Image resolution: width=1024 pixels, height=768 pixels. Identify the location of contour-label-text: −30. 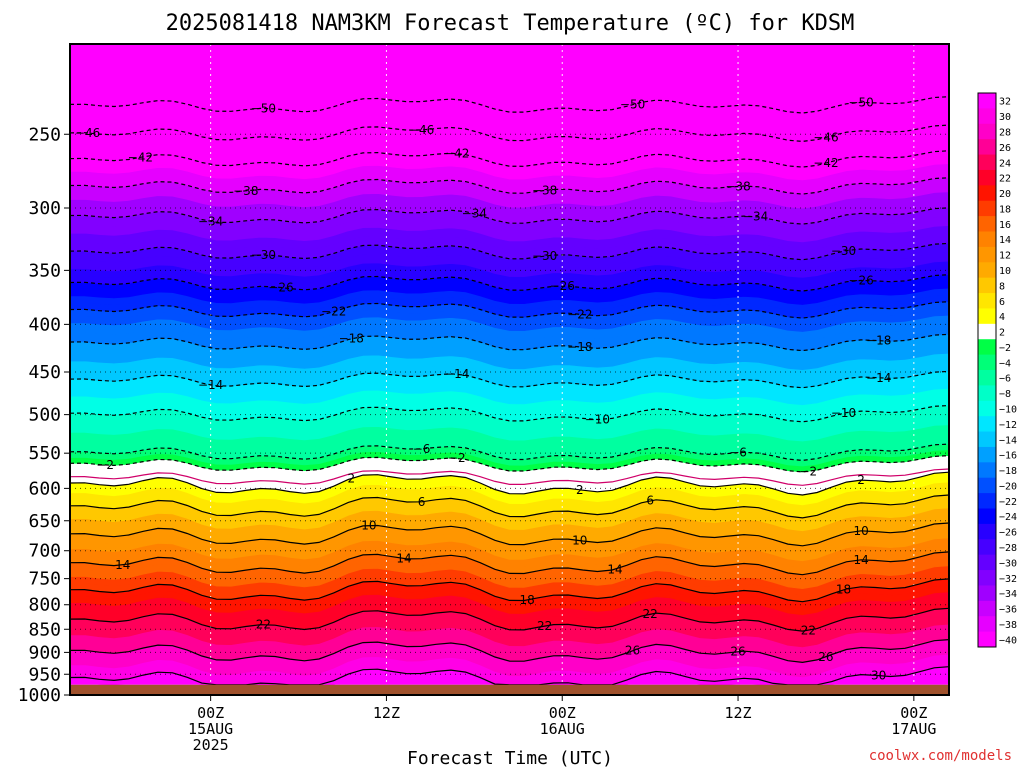
(544, 256).